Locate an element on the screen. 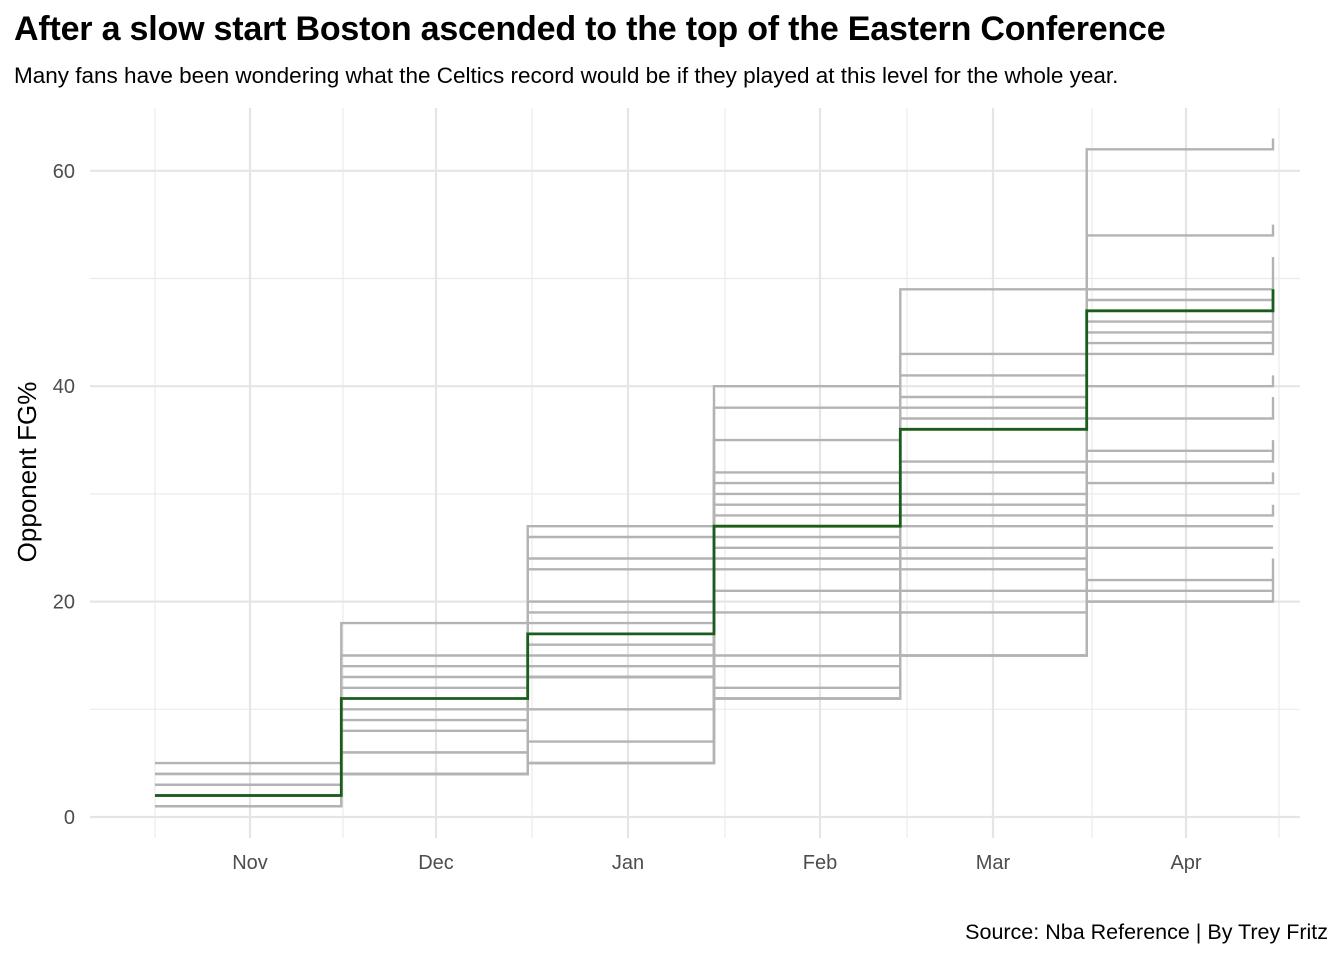 The height and width of the screenshot is (960, 1344). y-tick-label-0: 0 is located at coordinates (69, 818).